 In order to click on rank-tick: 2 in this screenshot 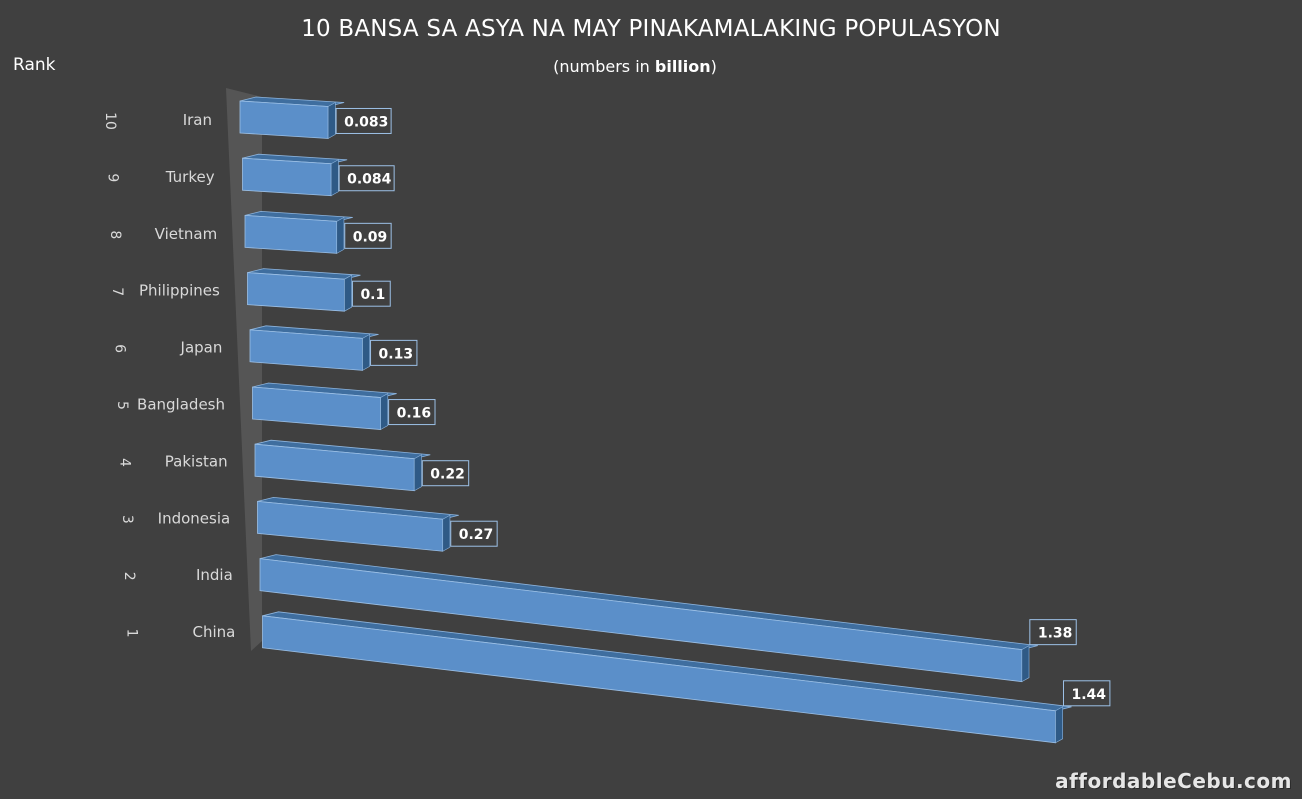, I will do `click(129, 576)`.